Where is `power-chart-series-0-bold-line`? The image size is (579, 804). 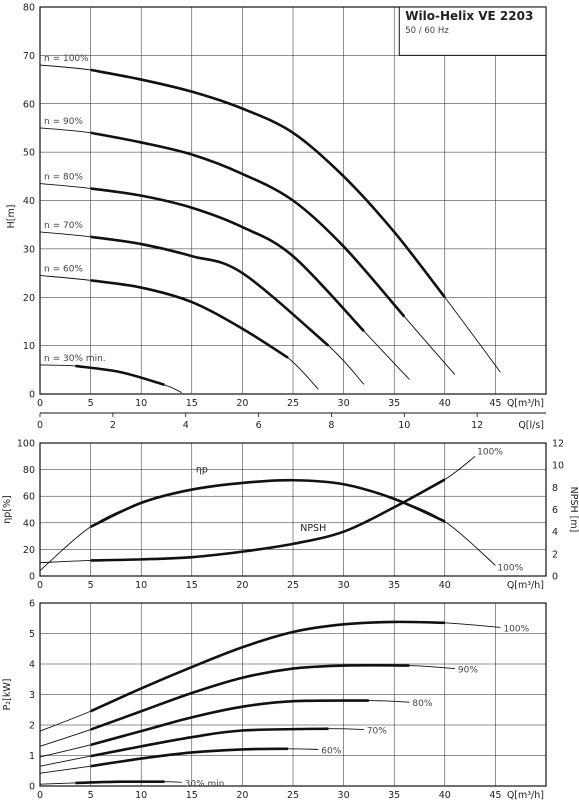
power-chart-series-0-bold-line is located at coordinates (267, 666).